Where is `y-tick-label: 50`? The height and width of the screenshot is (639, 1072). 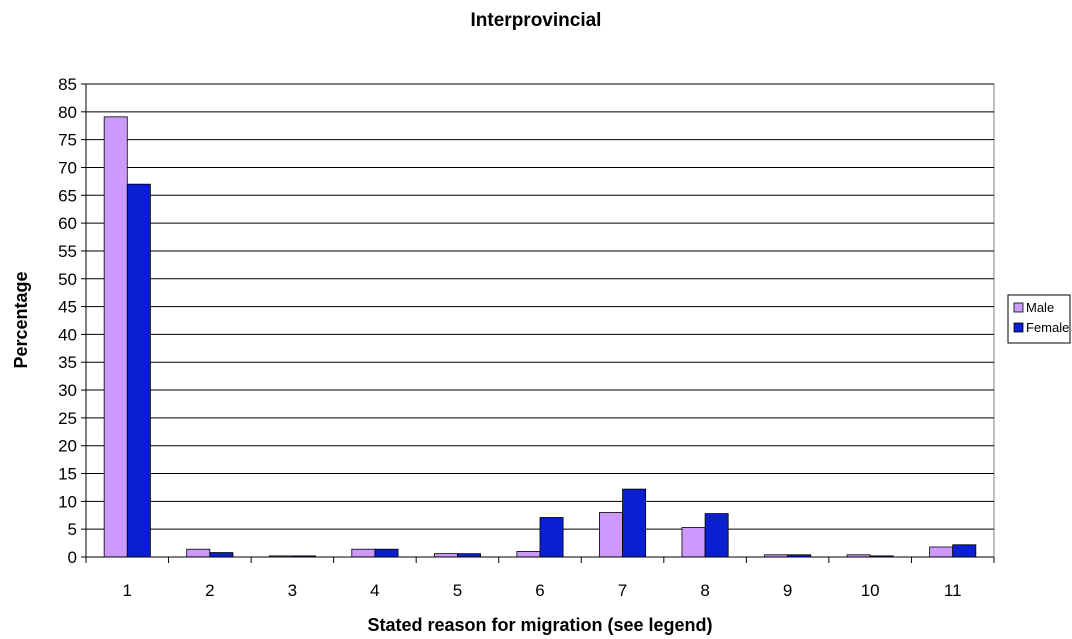 y-tick-label: 50 is located at coordinates (67, 279).